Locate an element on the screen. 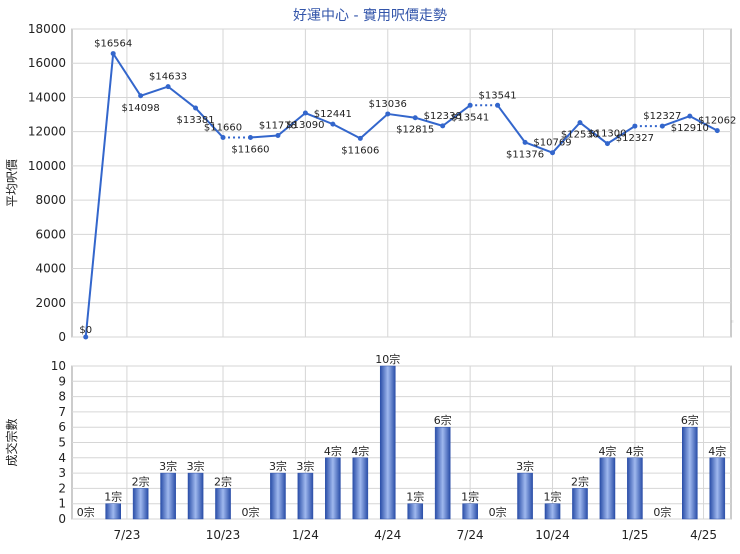 This screenshot has width=740, height=554. y-tick-label: 2000 is located at coordinates (50, 303).